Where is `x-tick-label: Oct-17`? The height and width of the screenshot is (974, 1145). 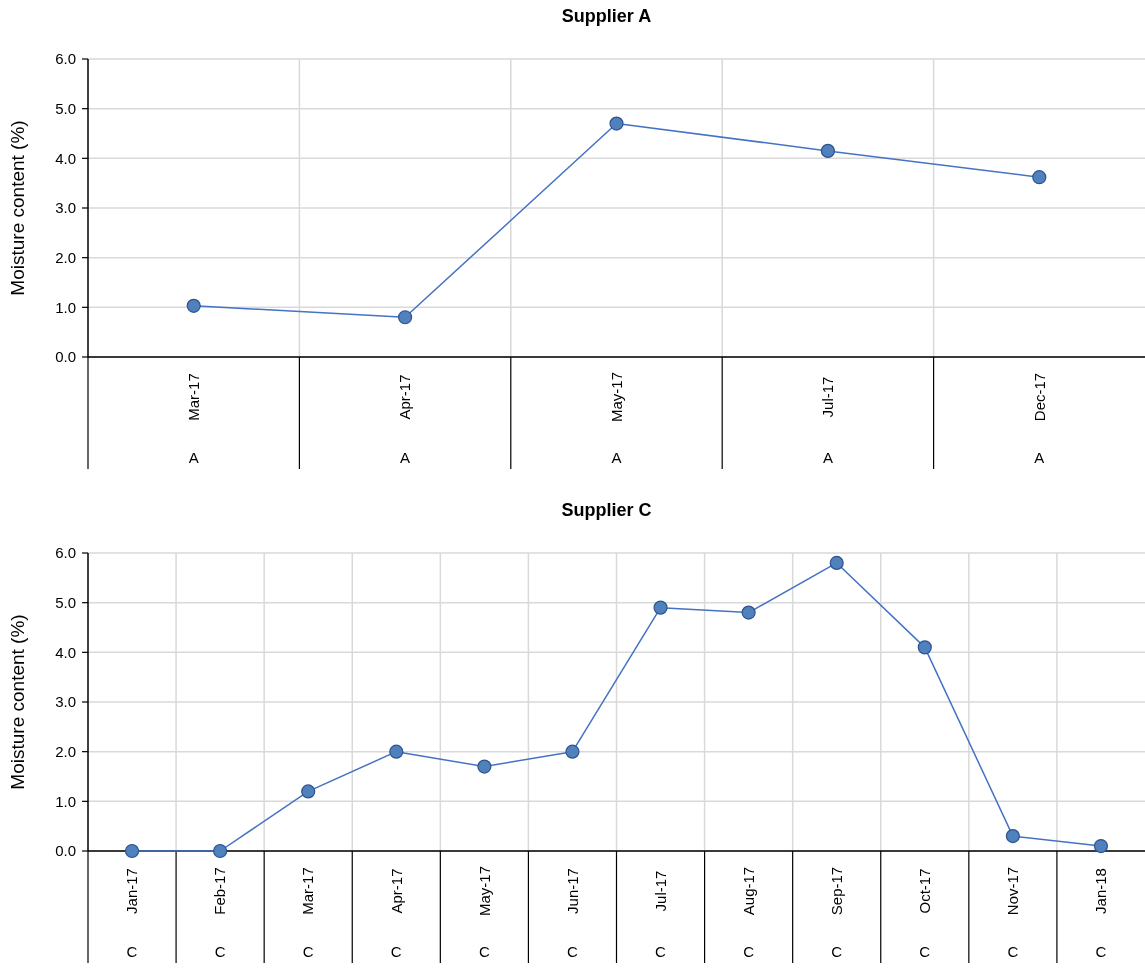 x-tick-label: Oct-17 is located at coordinates (925, 891).